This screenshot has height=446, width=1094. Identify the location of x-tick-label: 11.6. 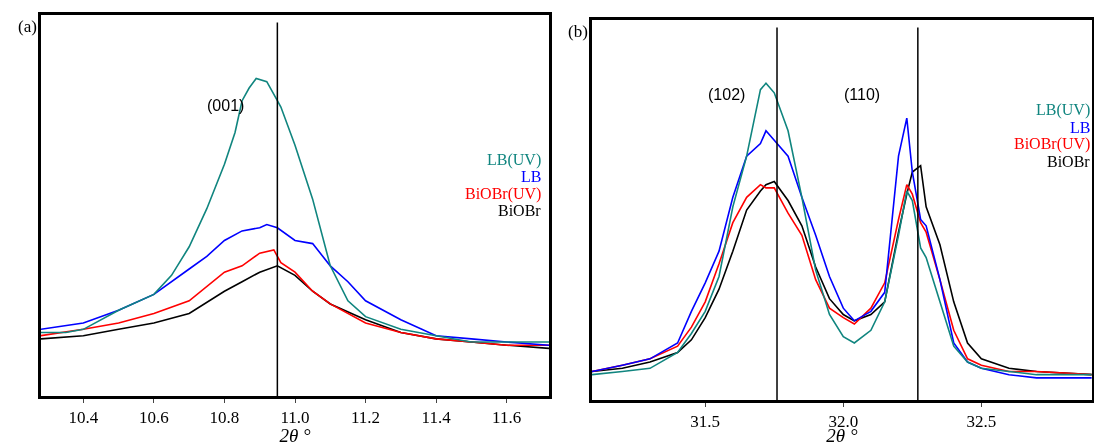
(507, 418).